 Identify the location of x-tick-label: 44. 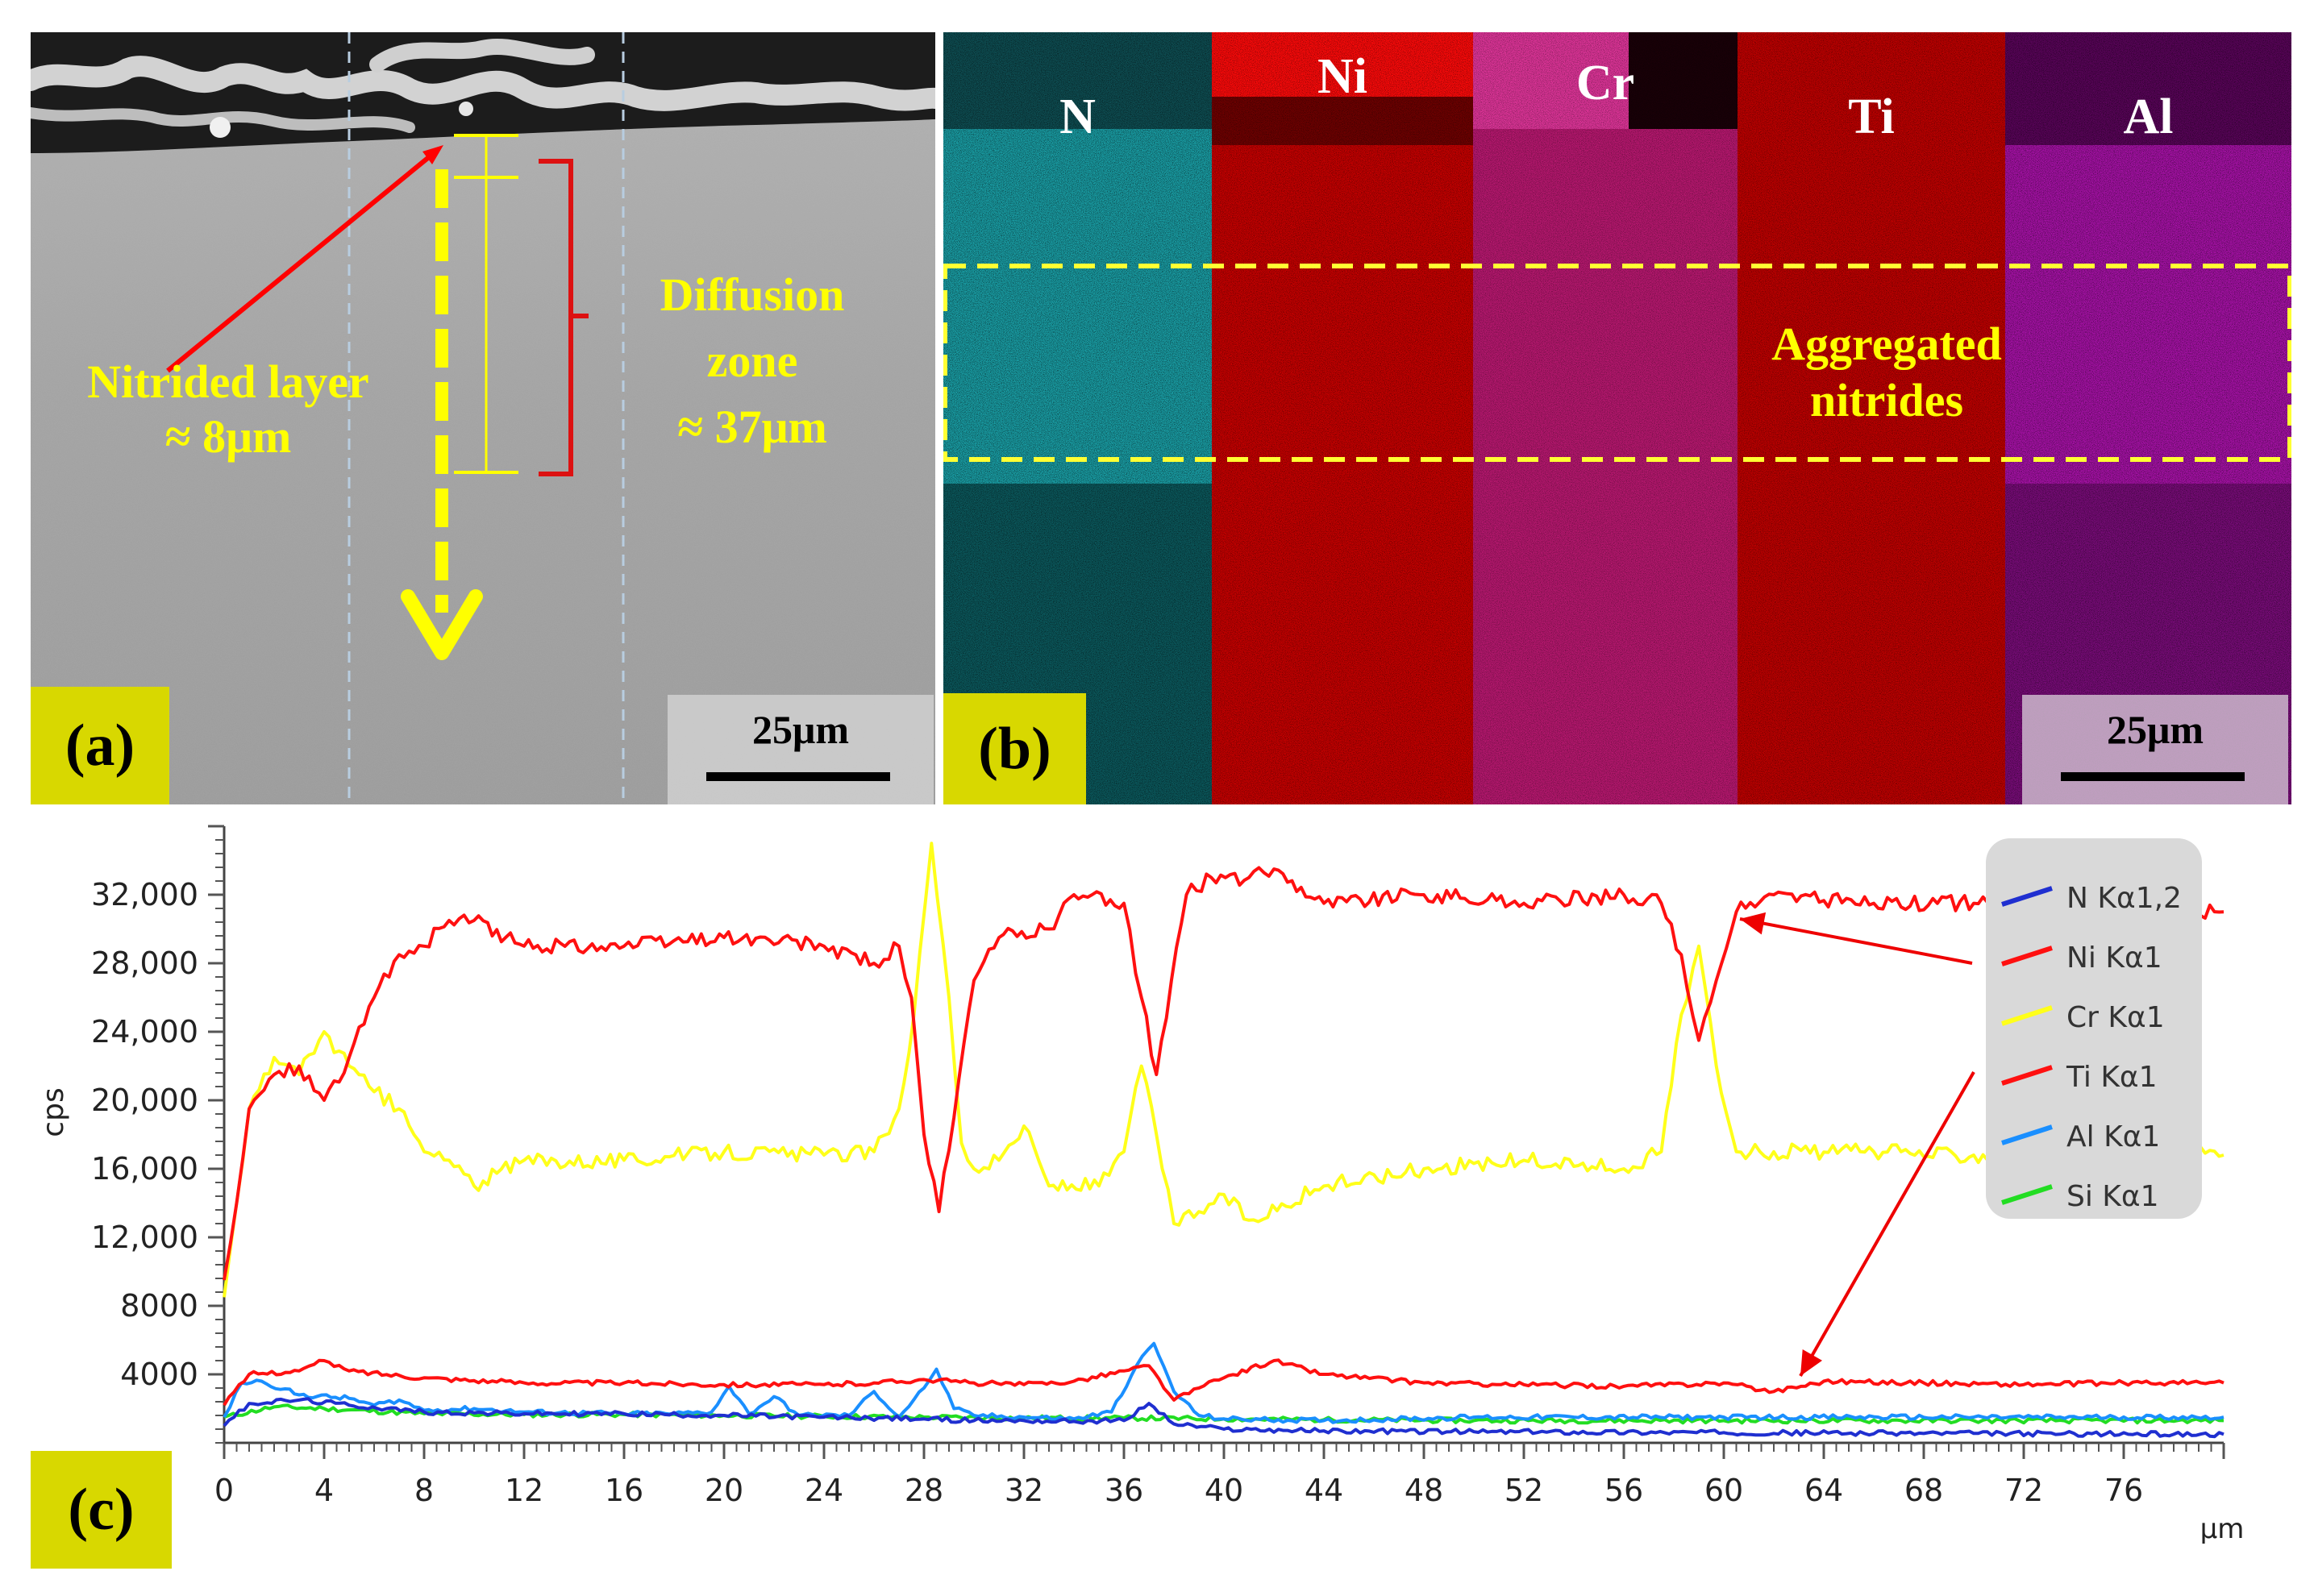
(1324, 1490).